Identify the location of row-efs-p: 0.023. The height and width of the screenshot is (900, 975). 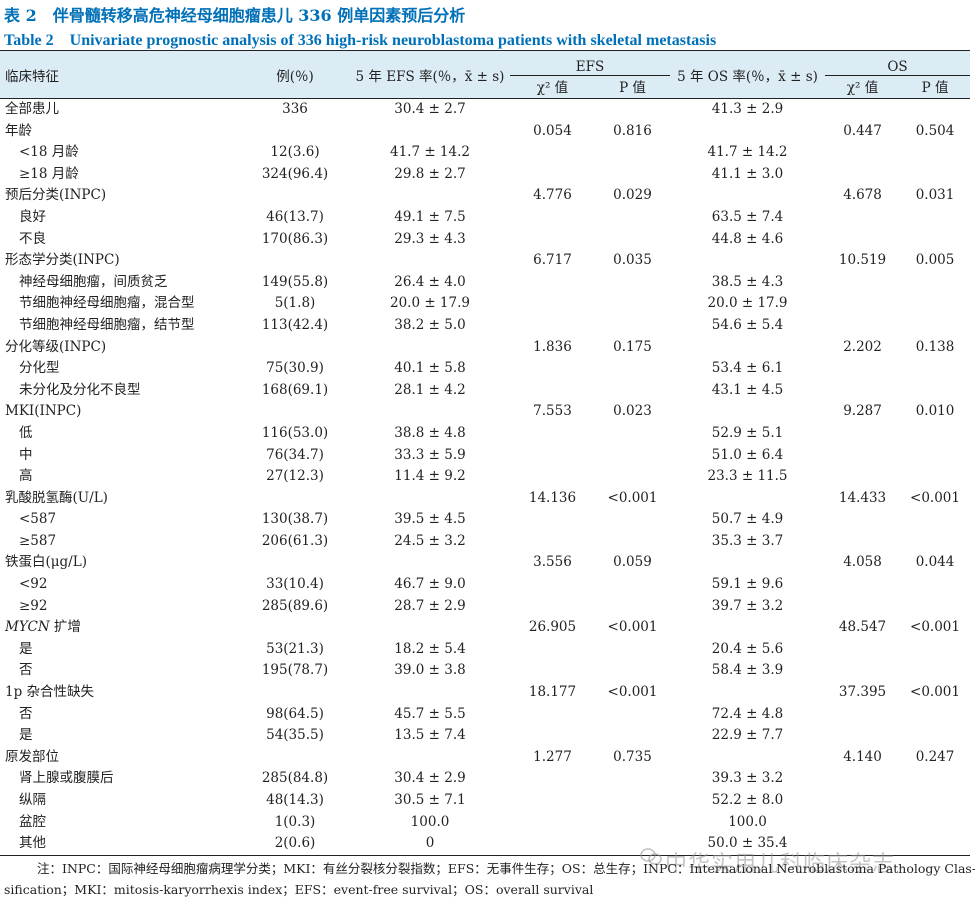
(632, 411).